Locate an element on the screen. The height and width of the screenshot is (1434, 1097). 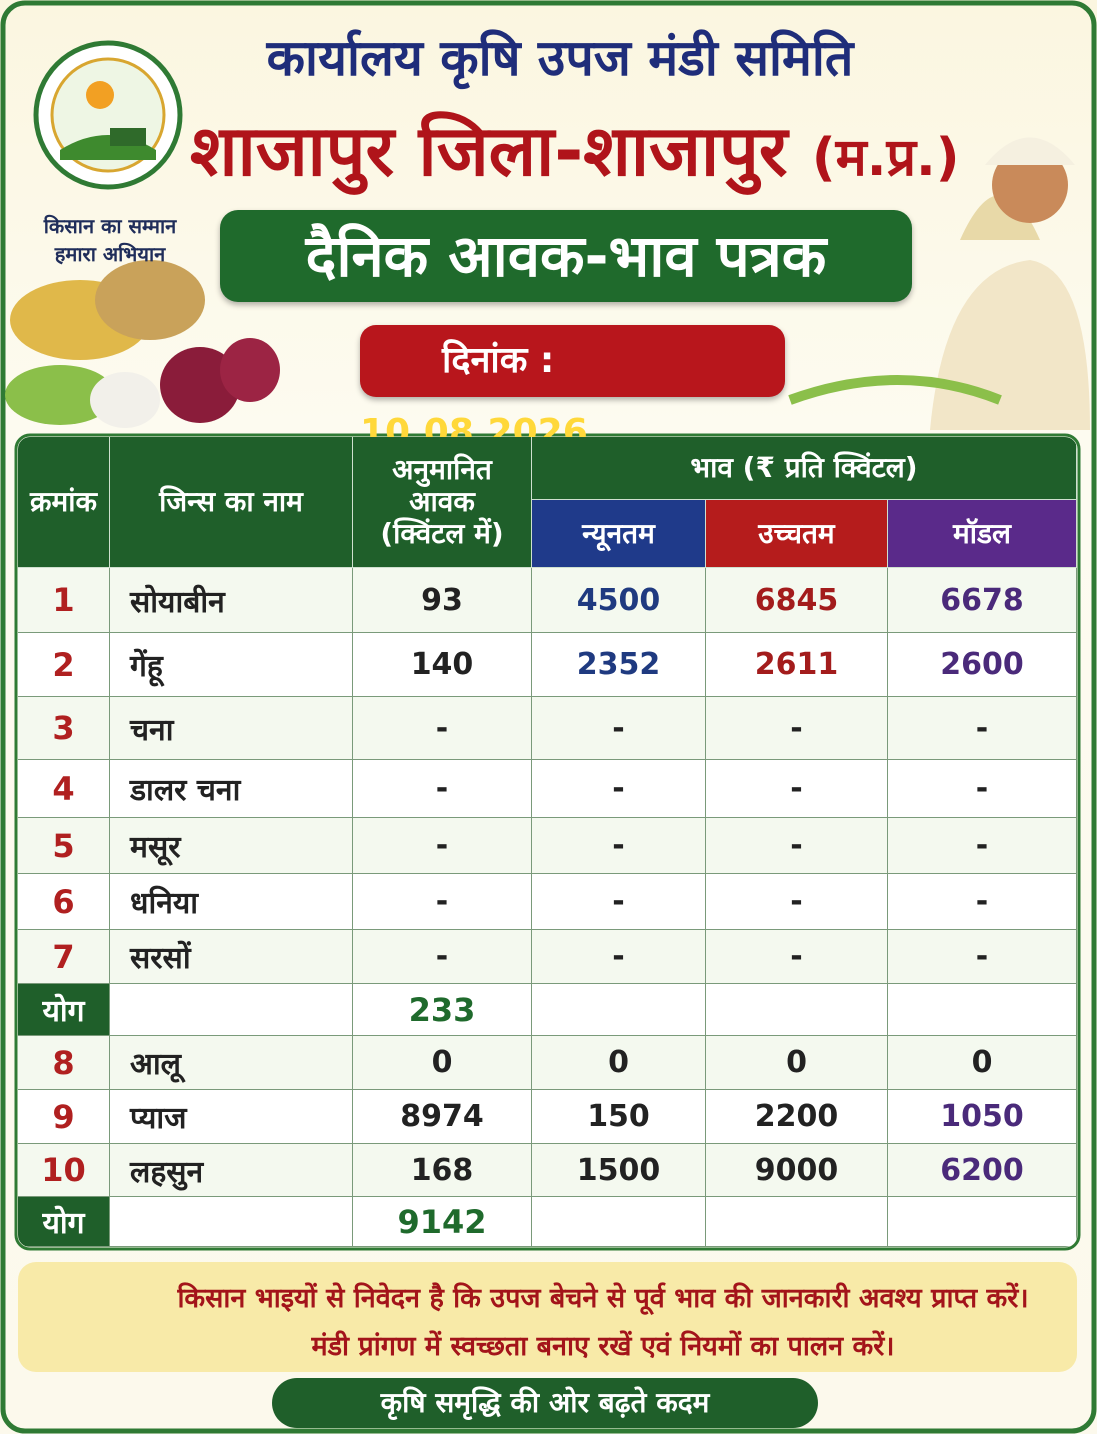
header-cell: मॉडल is located at coordinates (982, 534).